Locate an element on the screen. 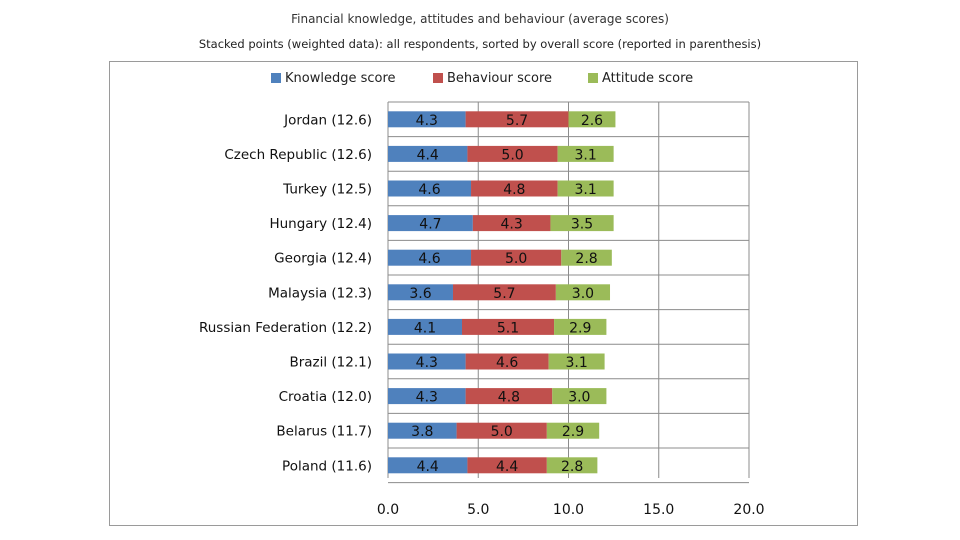 The height and width of the screenshot is (540, 960). category-label: Czech Republic (12.6) is located at coordinates (298, 155).